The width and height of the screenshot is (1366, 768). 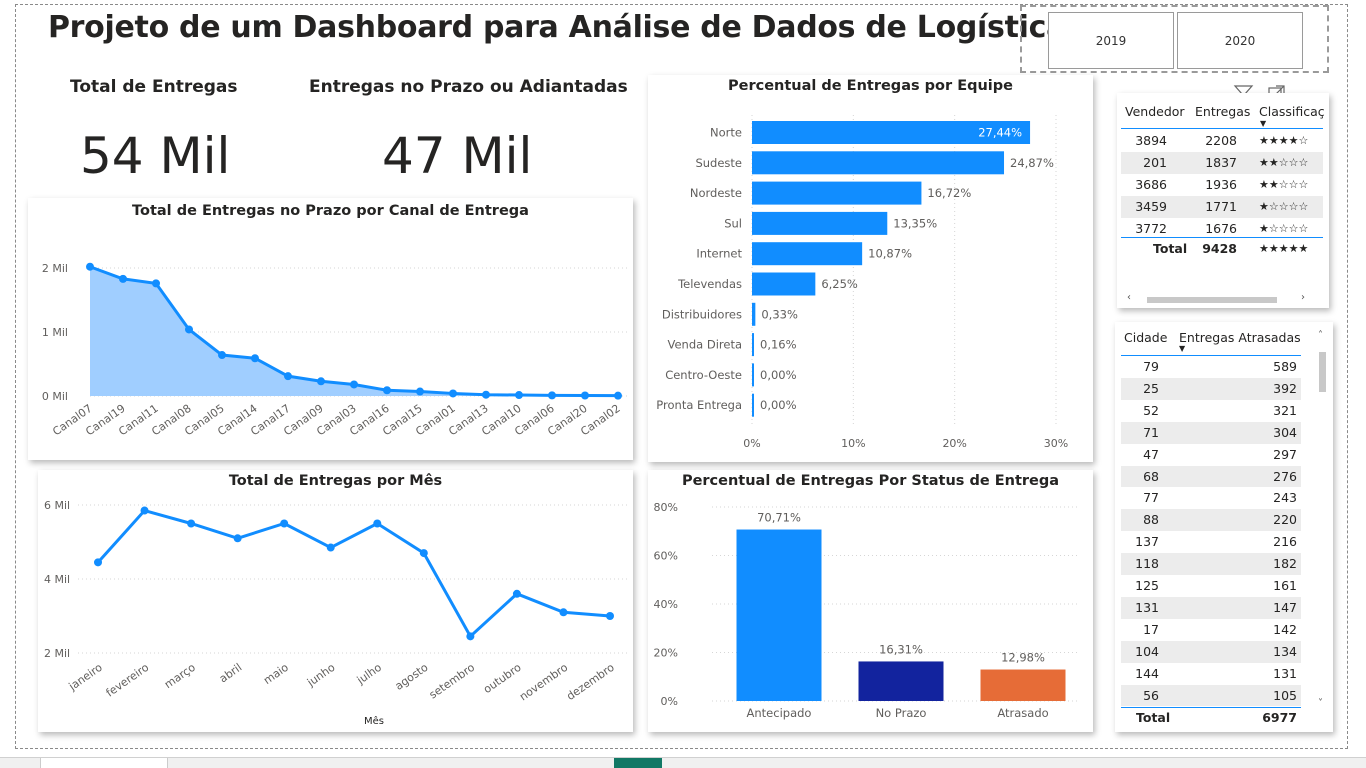 I want to click on cell-cidade: 47, so click(x=1151, y=454).